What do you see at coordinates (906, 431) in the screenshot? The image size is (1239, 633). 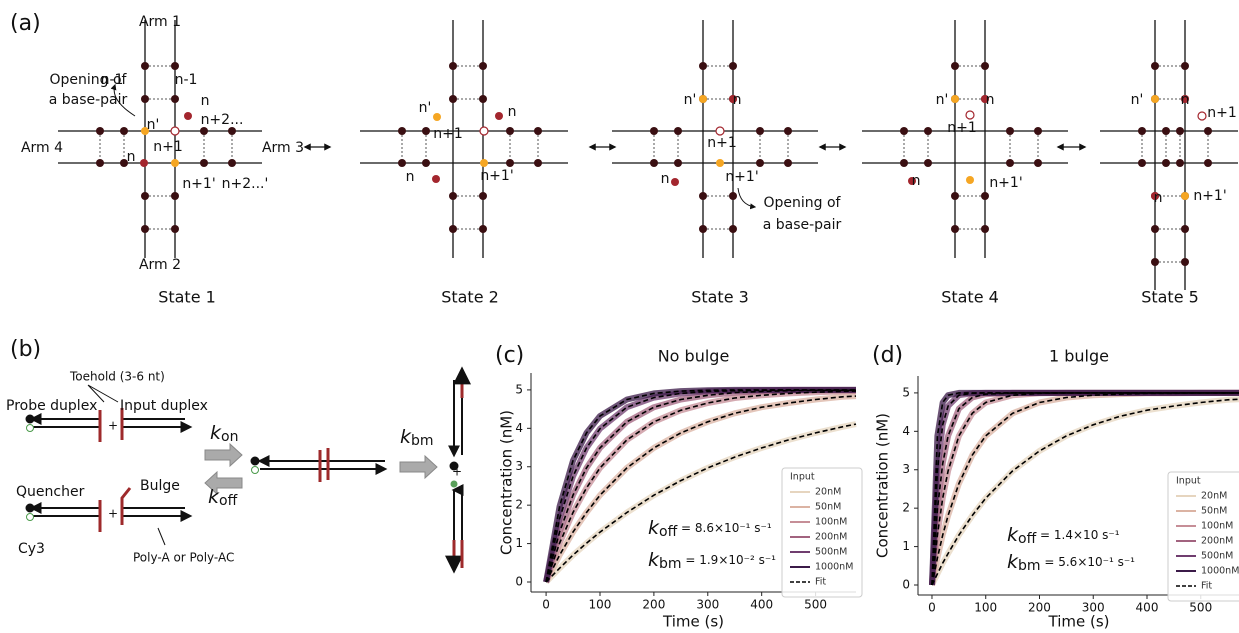 I see `y-tick-label: 4` at bounding box center [906, 431].